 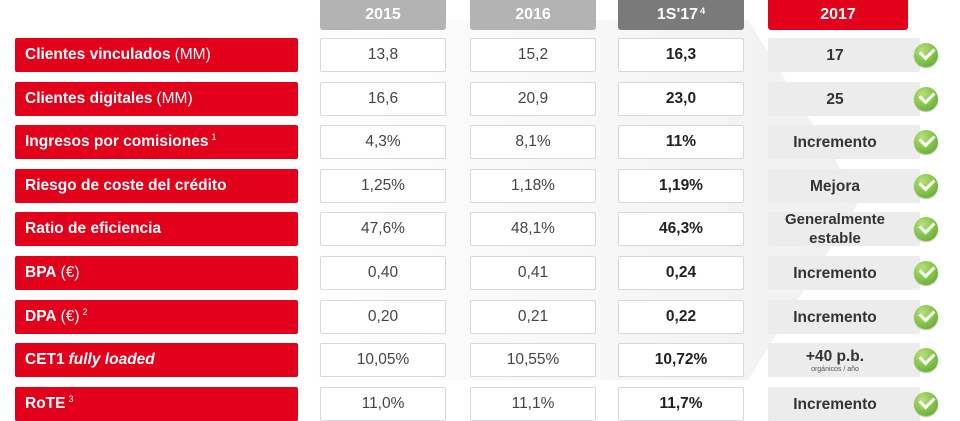 What do you see at coordinates (156, 360) in the screenshot?
I see `row-label: CET1 fully loaded` at bounding box center [156, 360].